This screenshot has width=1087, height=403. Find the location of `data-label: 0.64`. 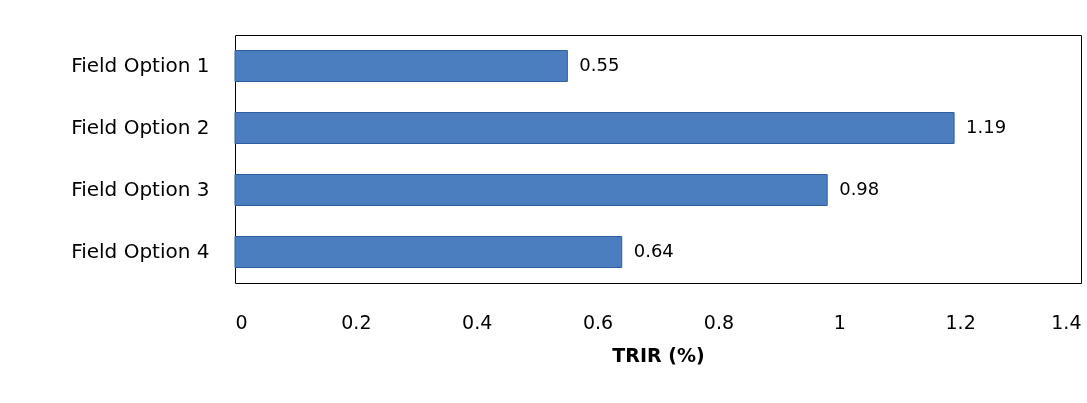

data-label: 0.64 is located at coordinates (653, 250).